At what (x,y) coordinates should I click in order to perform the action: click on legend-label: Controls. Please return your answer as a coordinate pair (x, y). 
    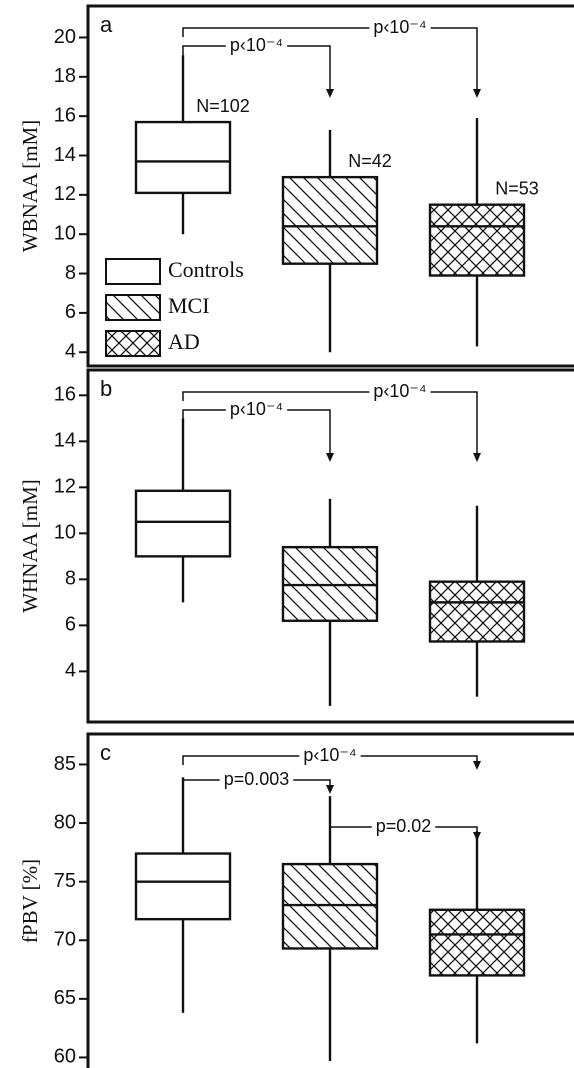
    Looking at the image, I should click on (206, 269).